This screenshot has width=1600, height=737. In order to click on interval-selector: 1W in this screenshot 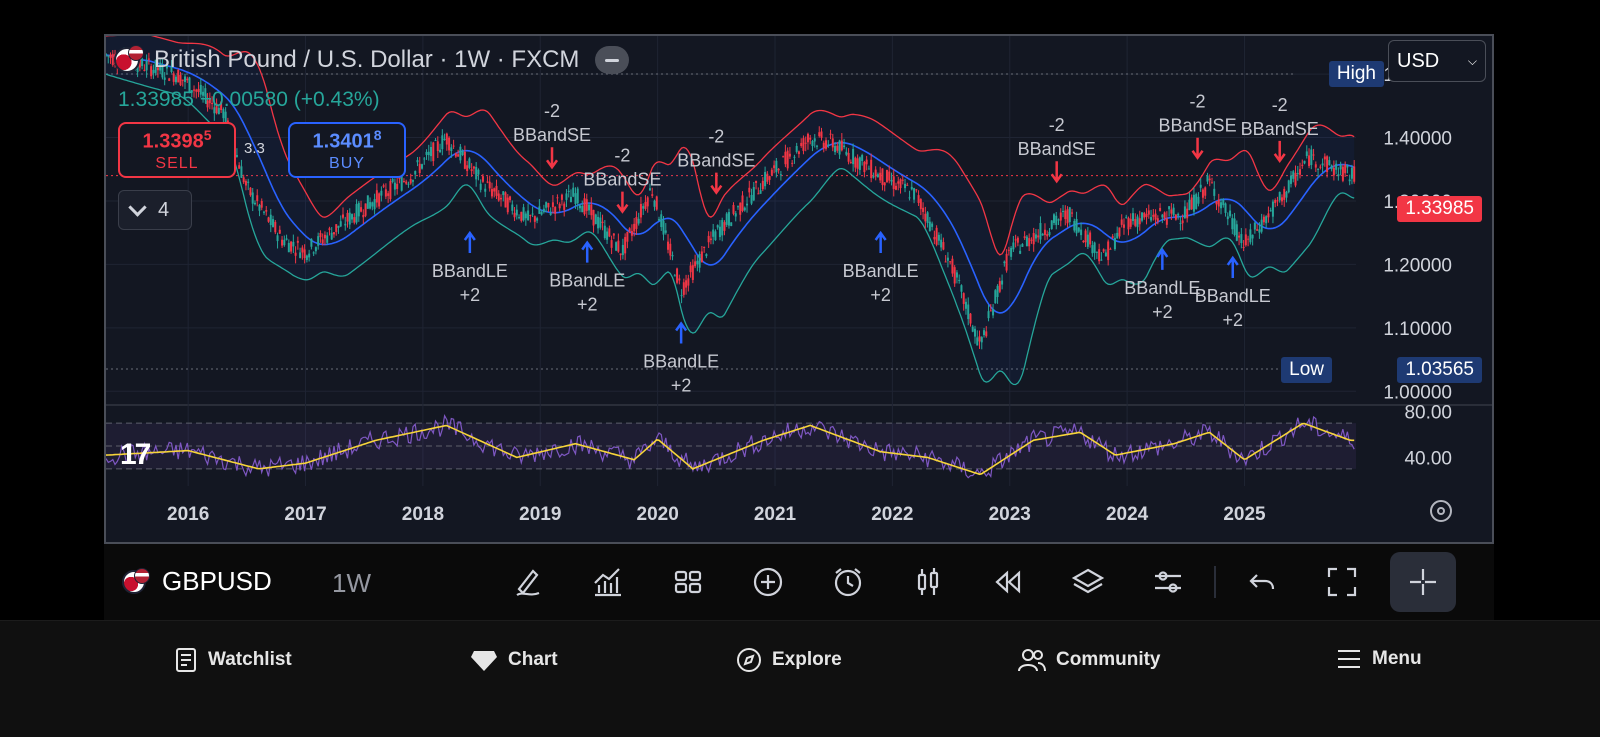, I will do `click(351, 583)`.